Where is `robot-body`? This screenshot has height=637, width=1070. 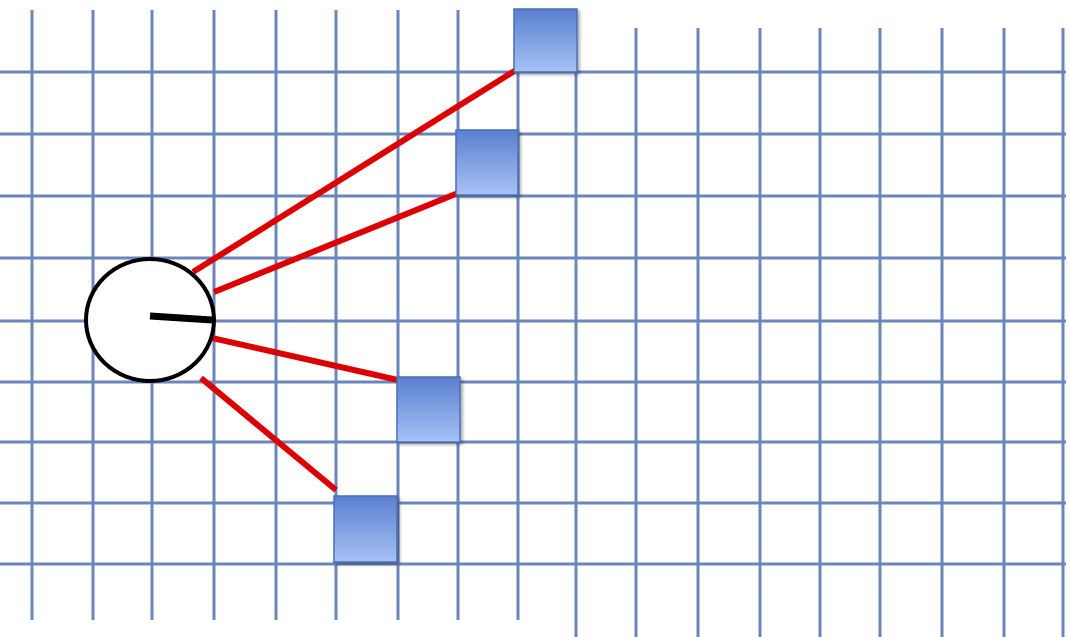 robot-body is located at coordinates (150, 320).